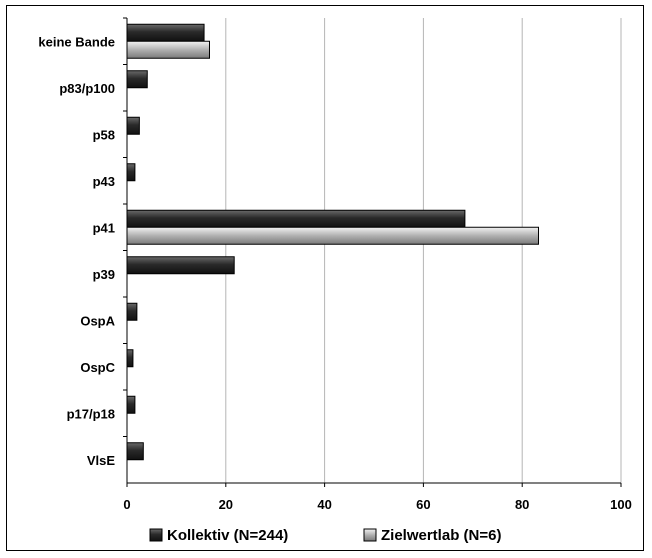 The width and height of the screenshot is (652, 558). What do you see at coordinates (104, 181) in the screenshot?
I see `category-label-3: p43` at bounding box center [104, 181].